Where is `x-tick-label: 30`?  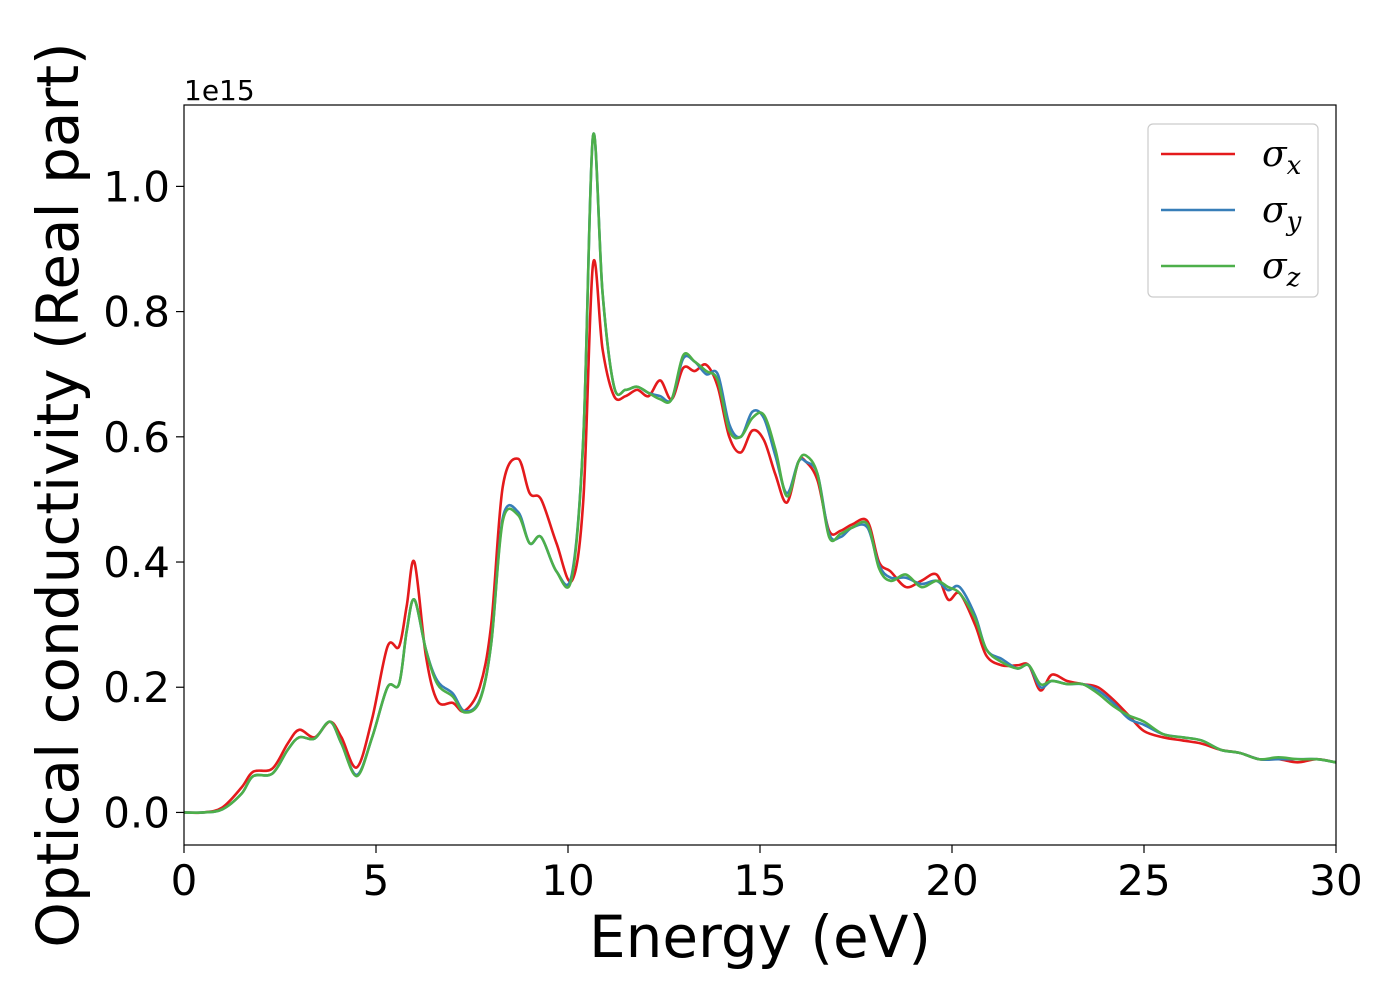
x-tick-label: 30 is located at coordinates (1335, 880).